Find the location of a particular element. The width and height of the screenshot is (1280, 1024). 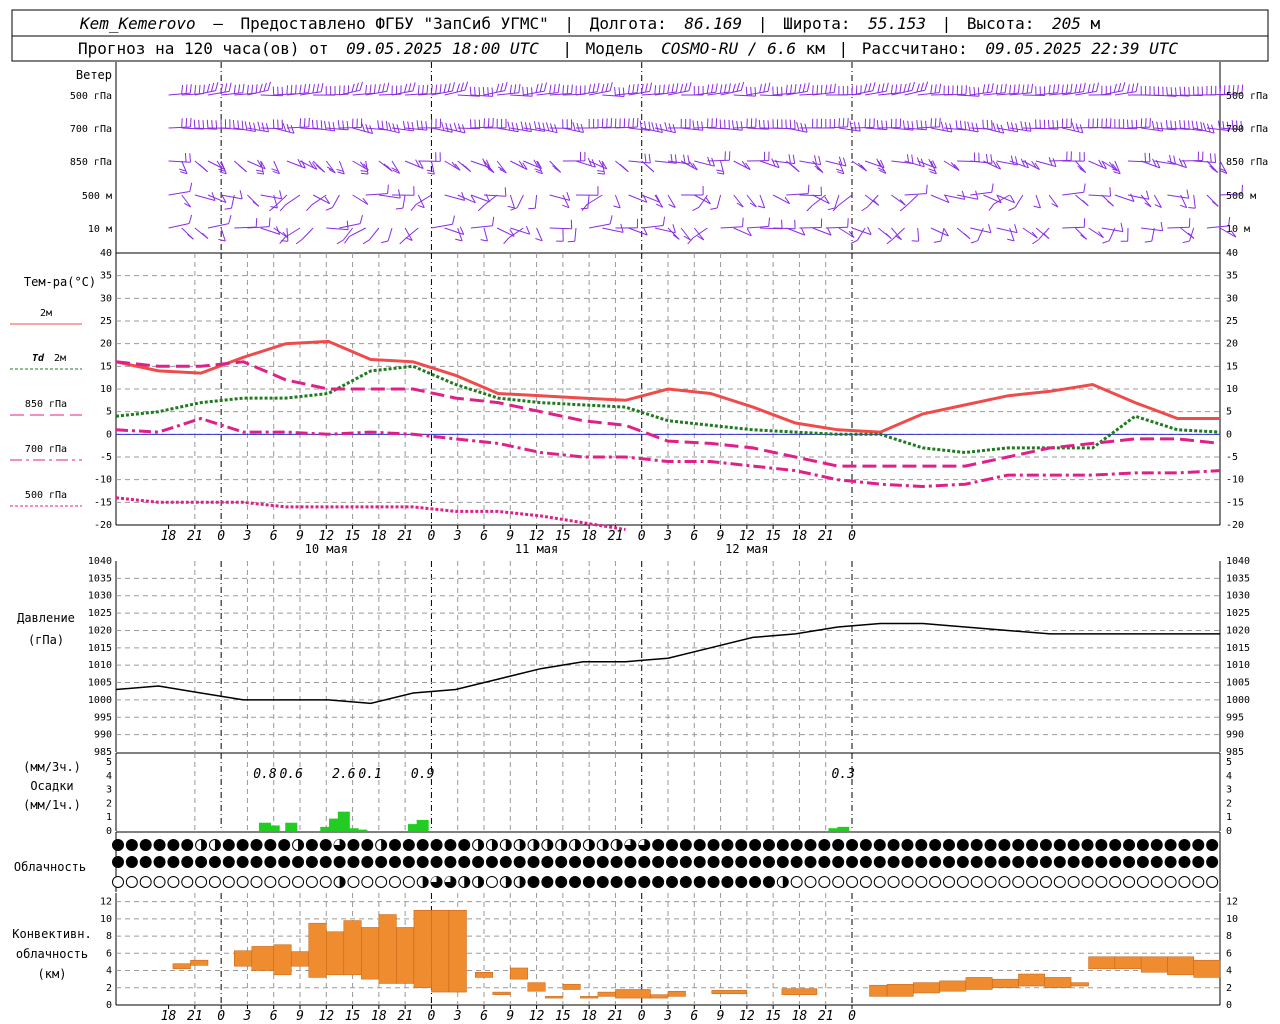

time-tick-label: 12 is located at coordinates (747, 1016).